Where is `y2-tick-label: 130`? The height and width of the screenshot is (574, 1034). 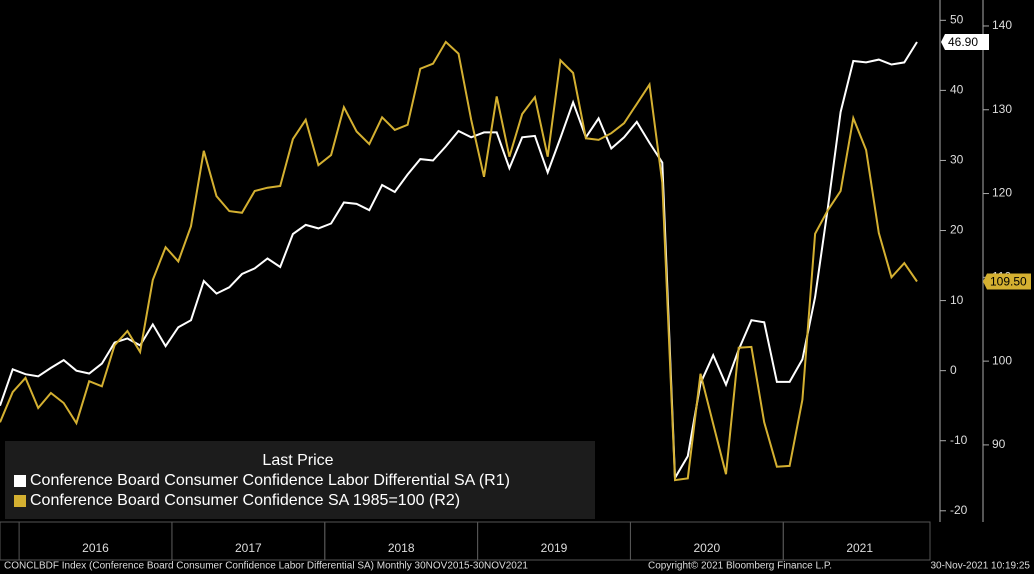
y2-tick-label: 130 is located at coordinates (1002, 109).